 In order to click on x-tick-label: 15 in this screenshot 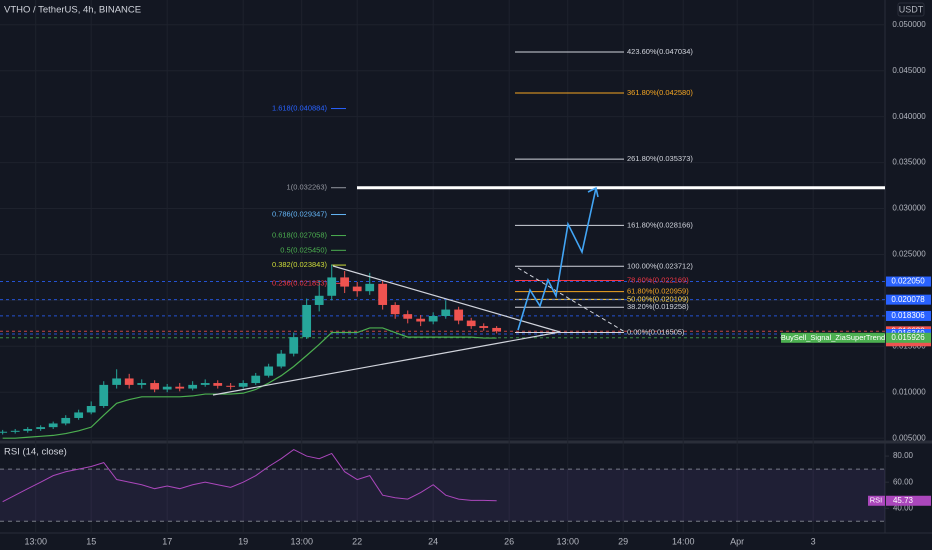, I will do `click(91, 541)`.